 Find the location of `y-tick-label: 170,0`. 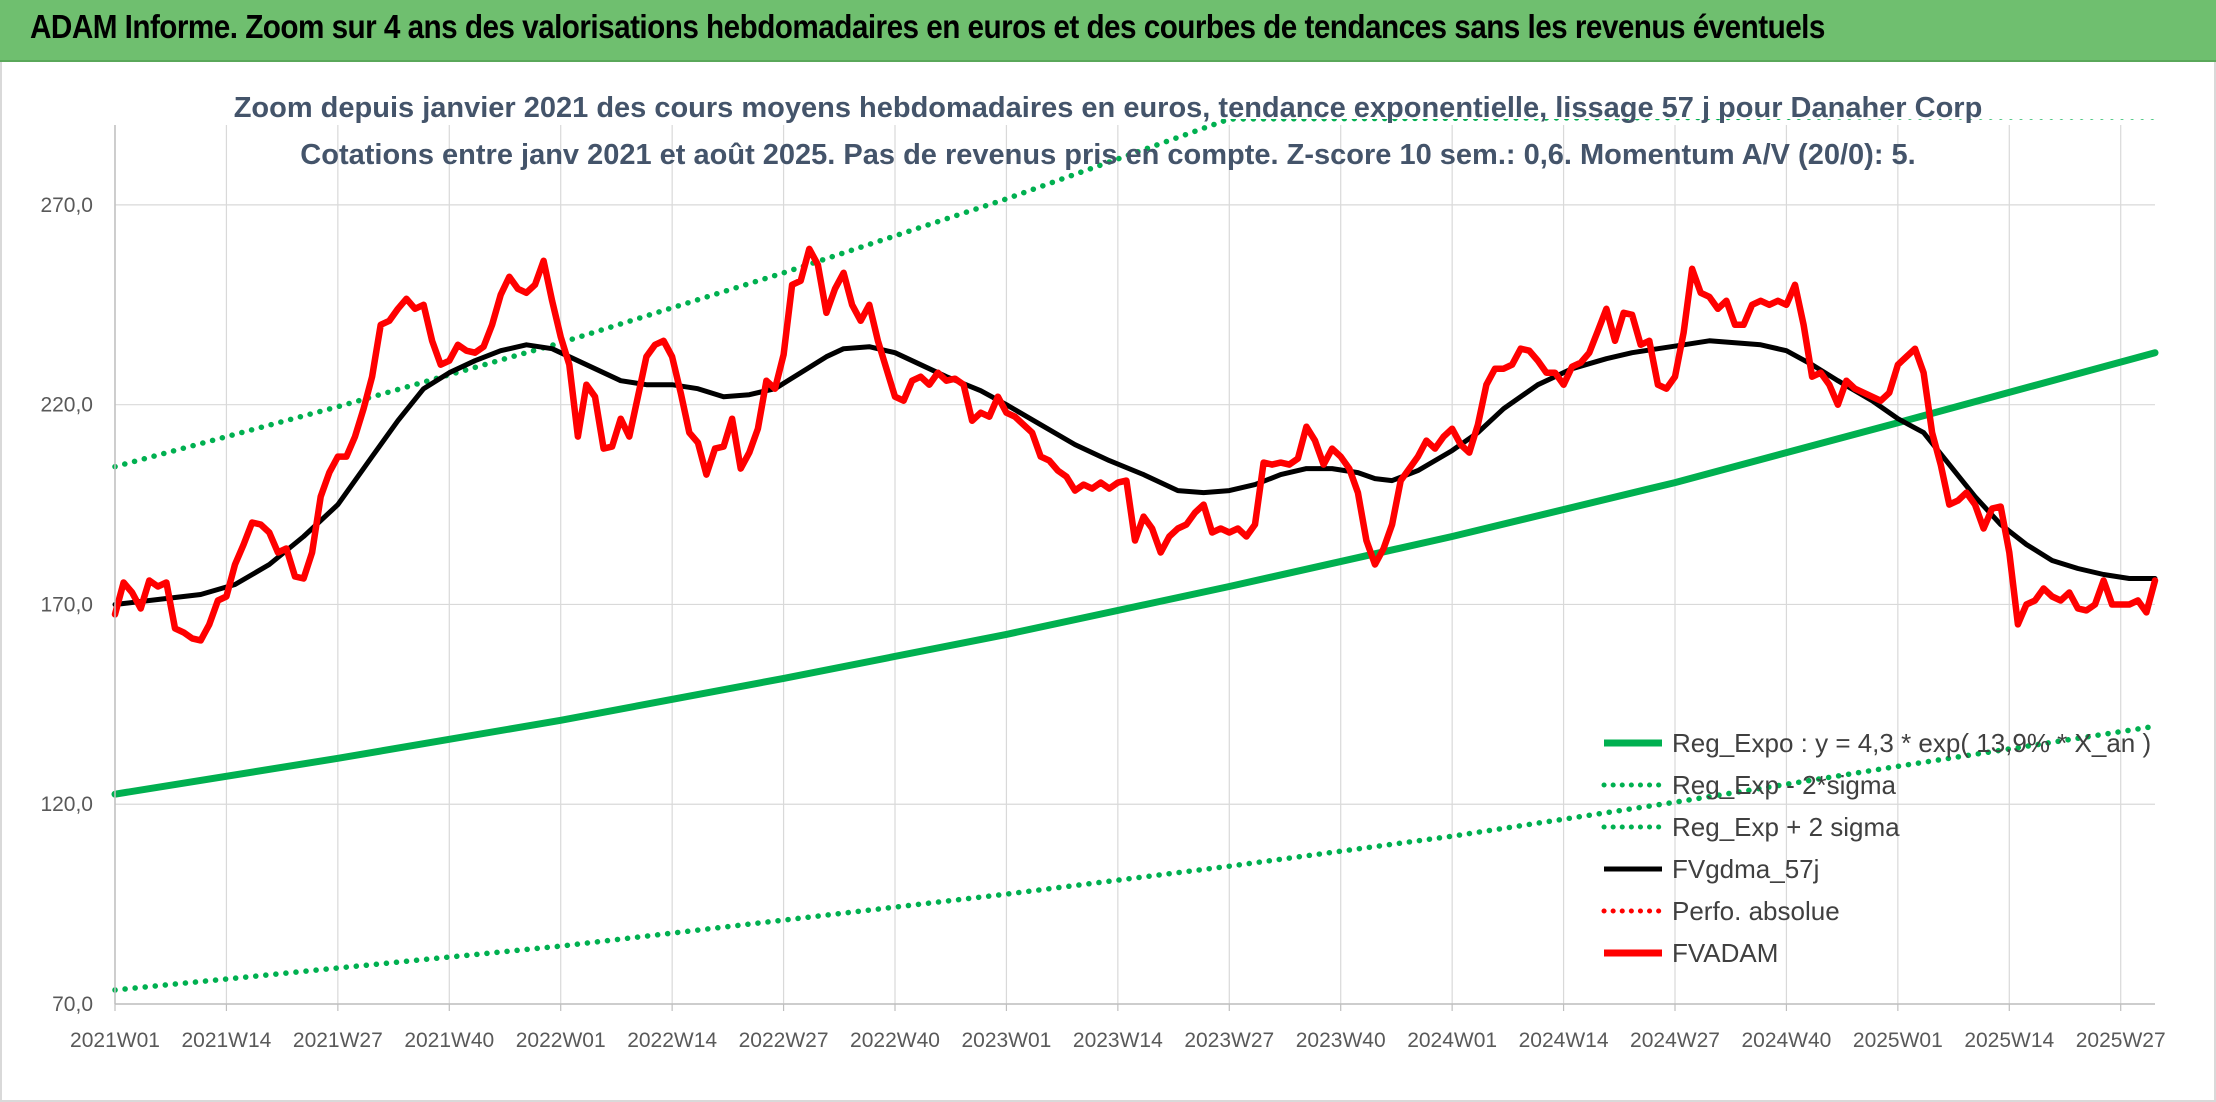

y-tick-label: 170,0 is located at coordinates (66, 604).